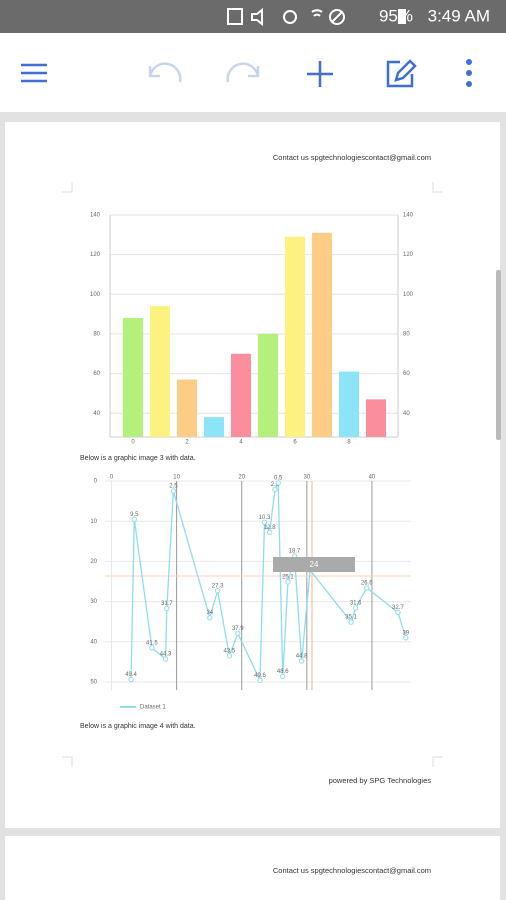  Describe the element at coordinates (96, 335) in the screenshot. I see `y-tick-label: 80` at that location.